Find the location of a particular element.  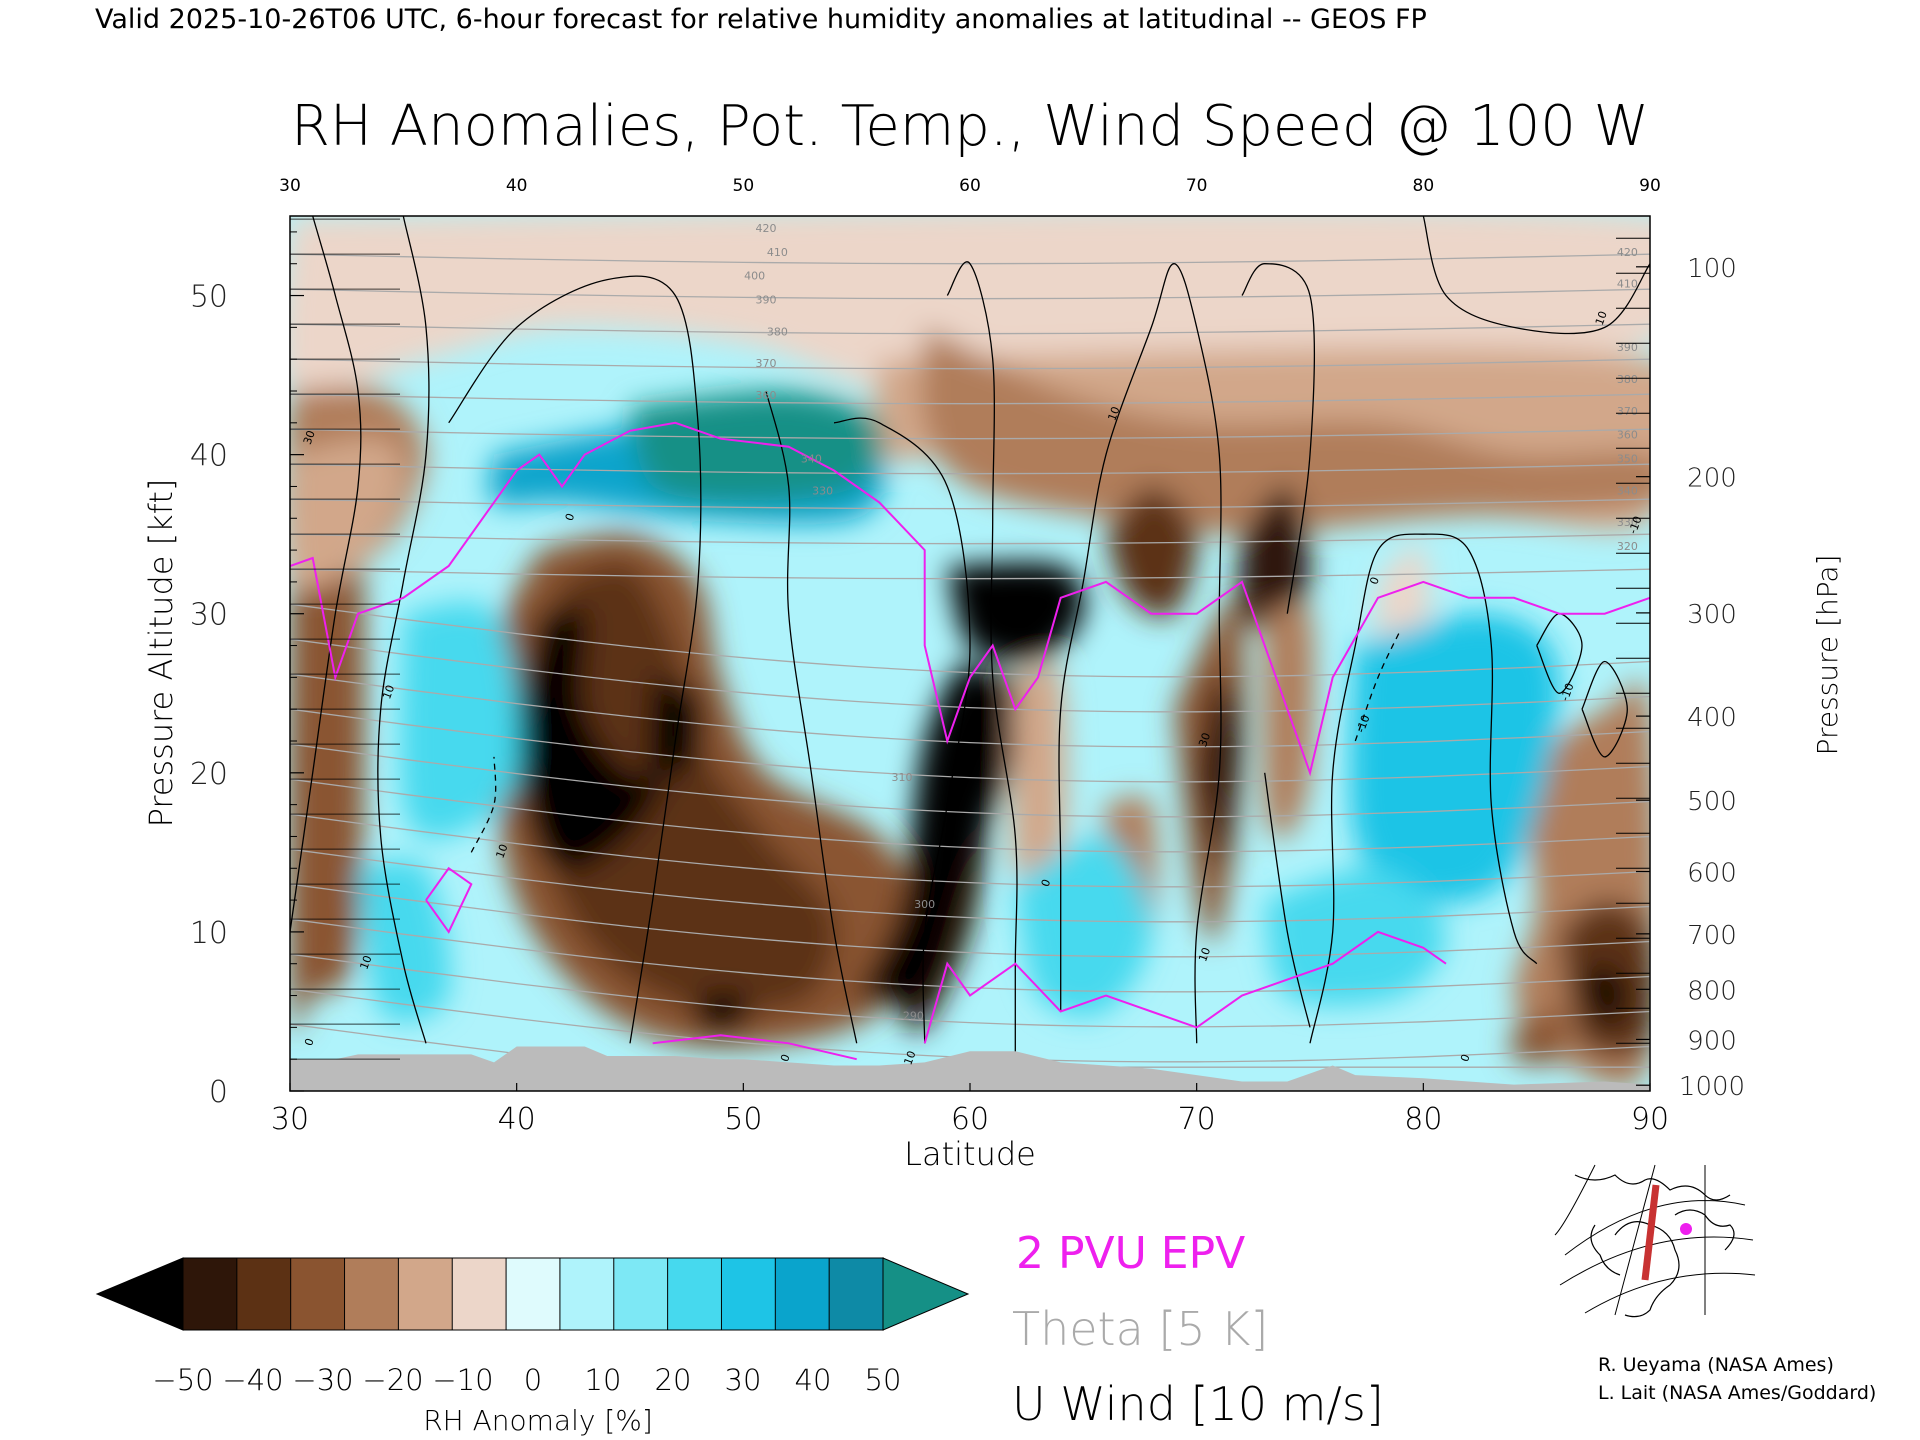

top-x-tick-label: 70 is located at coordinates (1197, 186).